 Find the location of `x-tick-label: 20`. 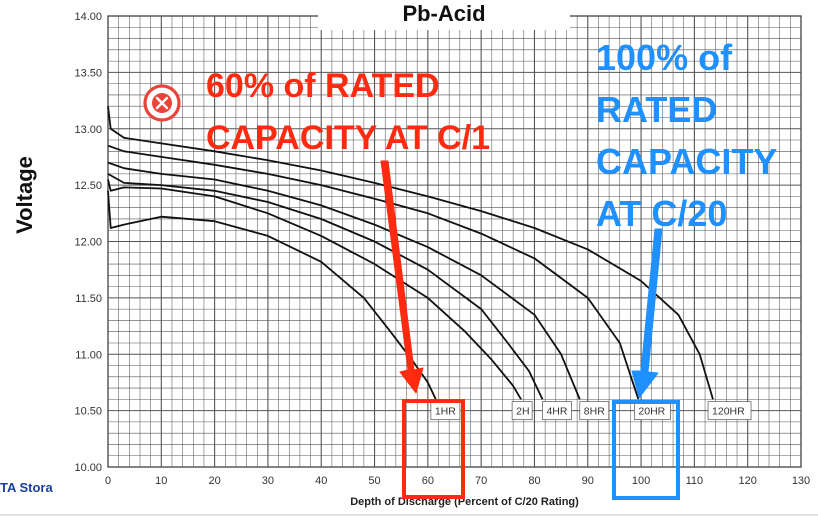

x-tick-label: 20 is located at coordinates (214, 481).